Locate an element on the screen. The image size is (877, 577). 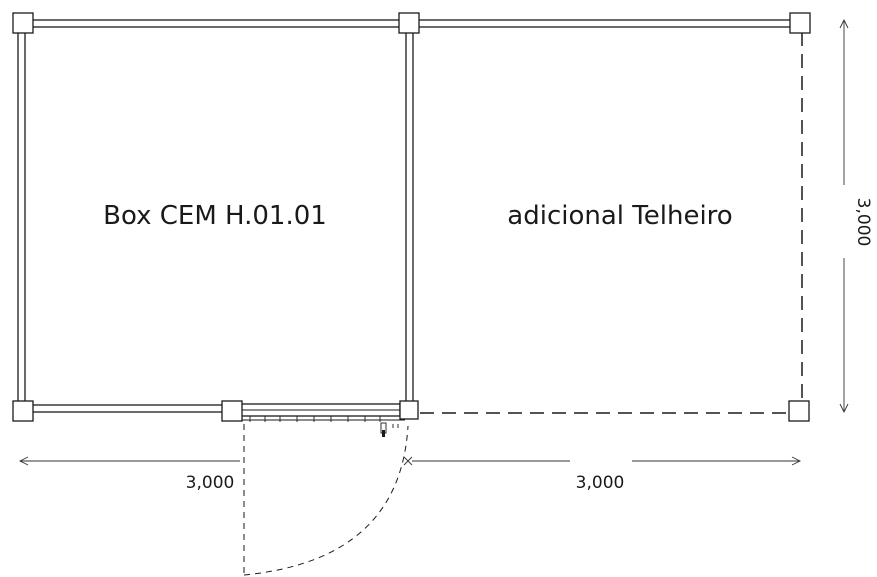
post-bottom-middle is located at coordinates (409, 410).